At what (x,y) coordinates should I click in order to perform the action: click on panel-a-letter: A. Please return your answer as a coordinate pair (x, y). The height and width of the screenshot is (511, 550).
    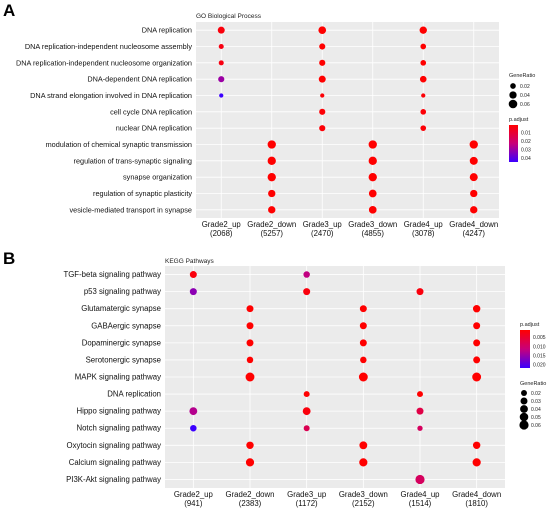
    Looking at the image, I should click on (9, 10).